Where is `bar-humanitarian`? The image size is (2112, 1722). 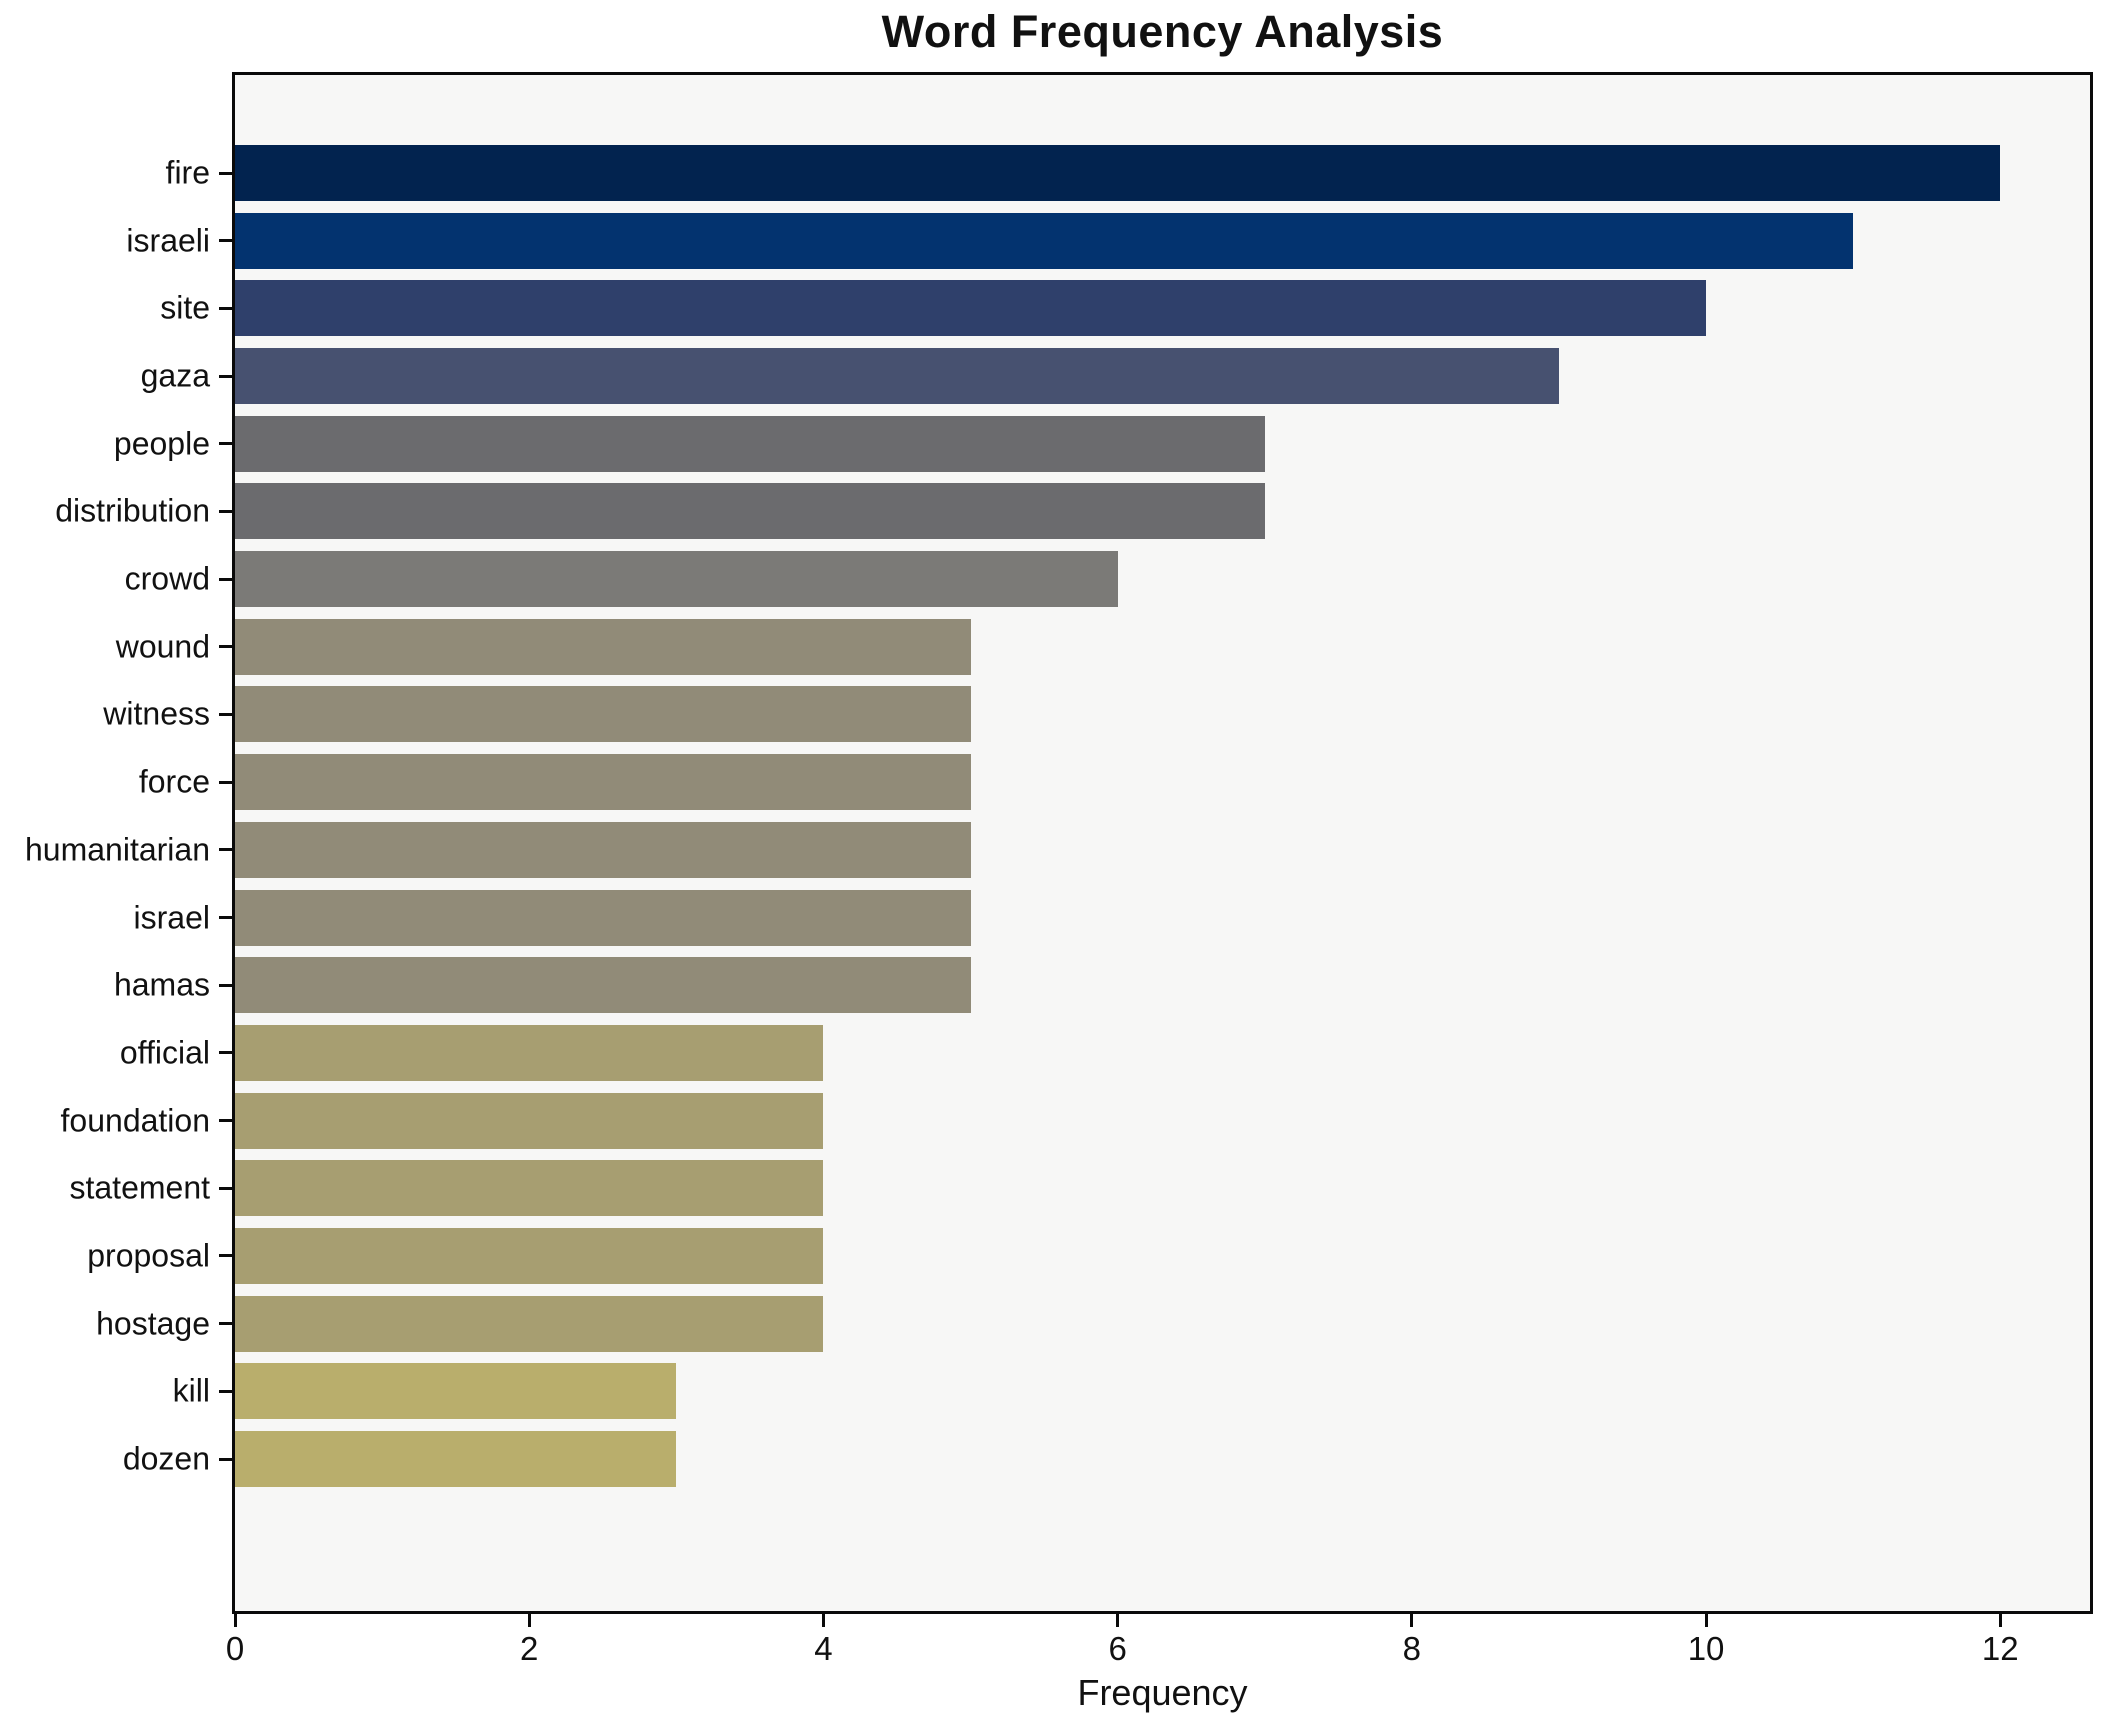
bar-humanitarian is located at coordinates (603, 849).